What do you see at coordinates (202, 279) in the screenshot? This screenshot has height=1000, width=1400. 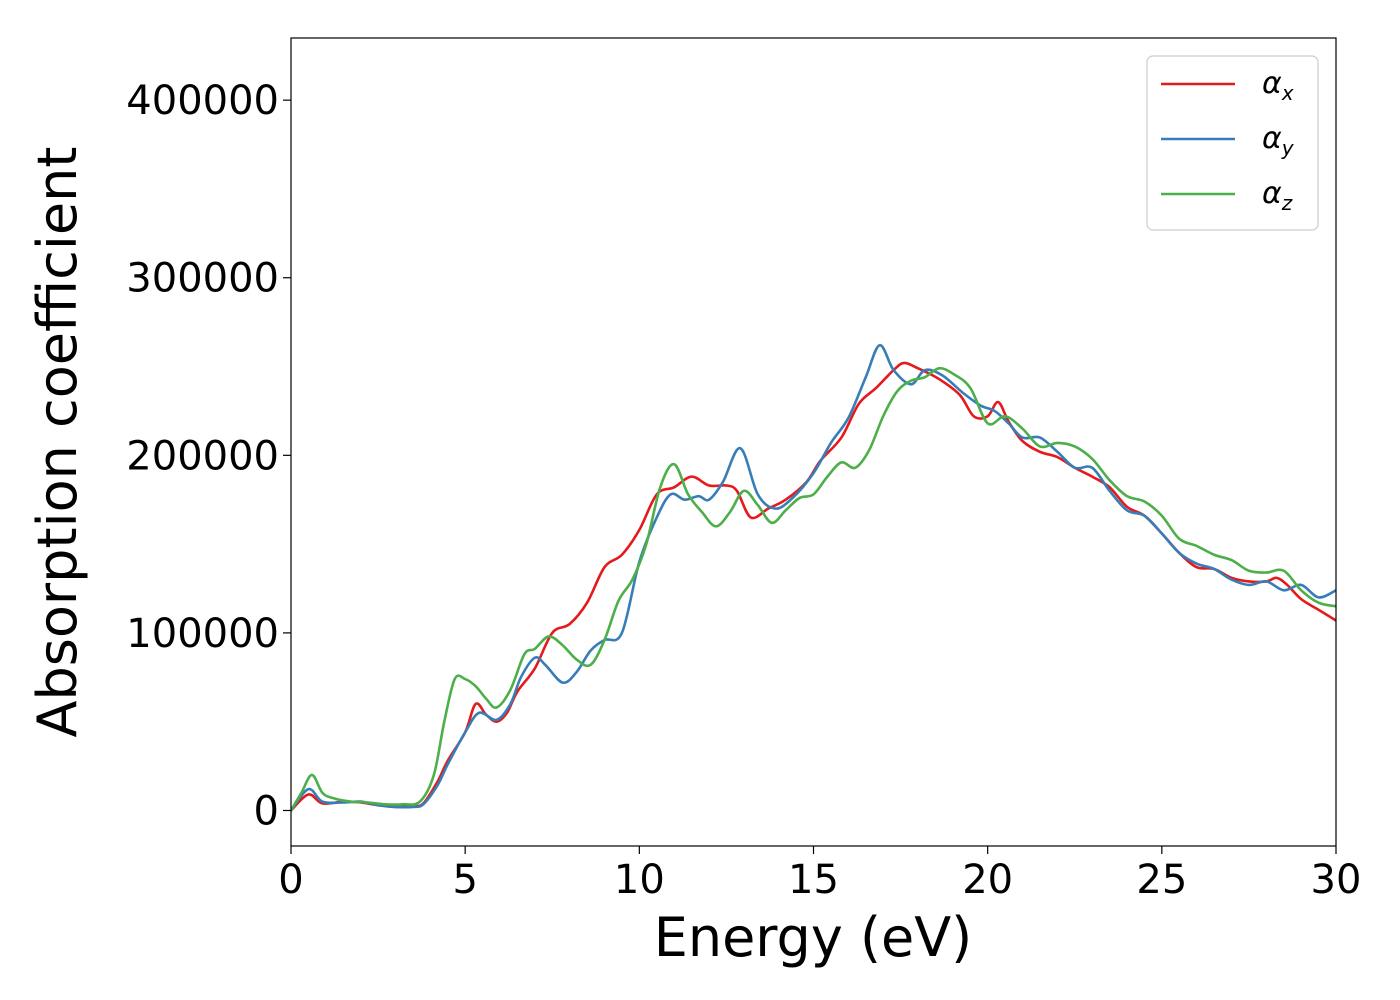 I see `y-tick-label: 300000` at bounding box center [202, 279].